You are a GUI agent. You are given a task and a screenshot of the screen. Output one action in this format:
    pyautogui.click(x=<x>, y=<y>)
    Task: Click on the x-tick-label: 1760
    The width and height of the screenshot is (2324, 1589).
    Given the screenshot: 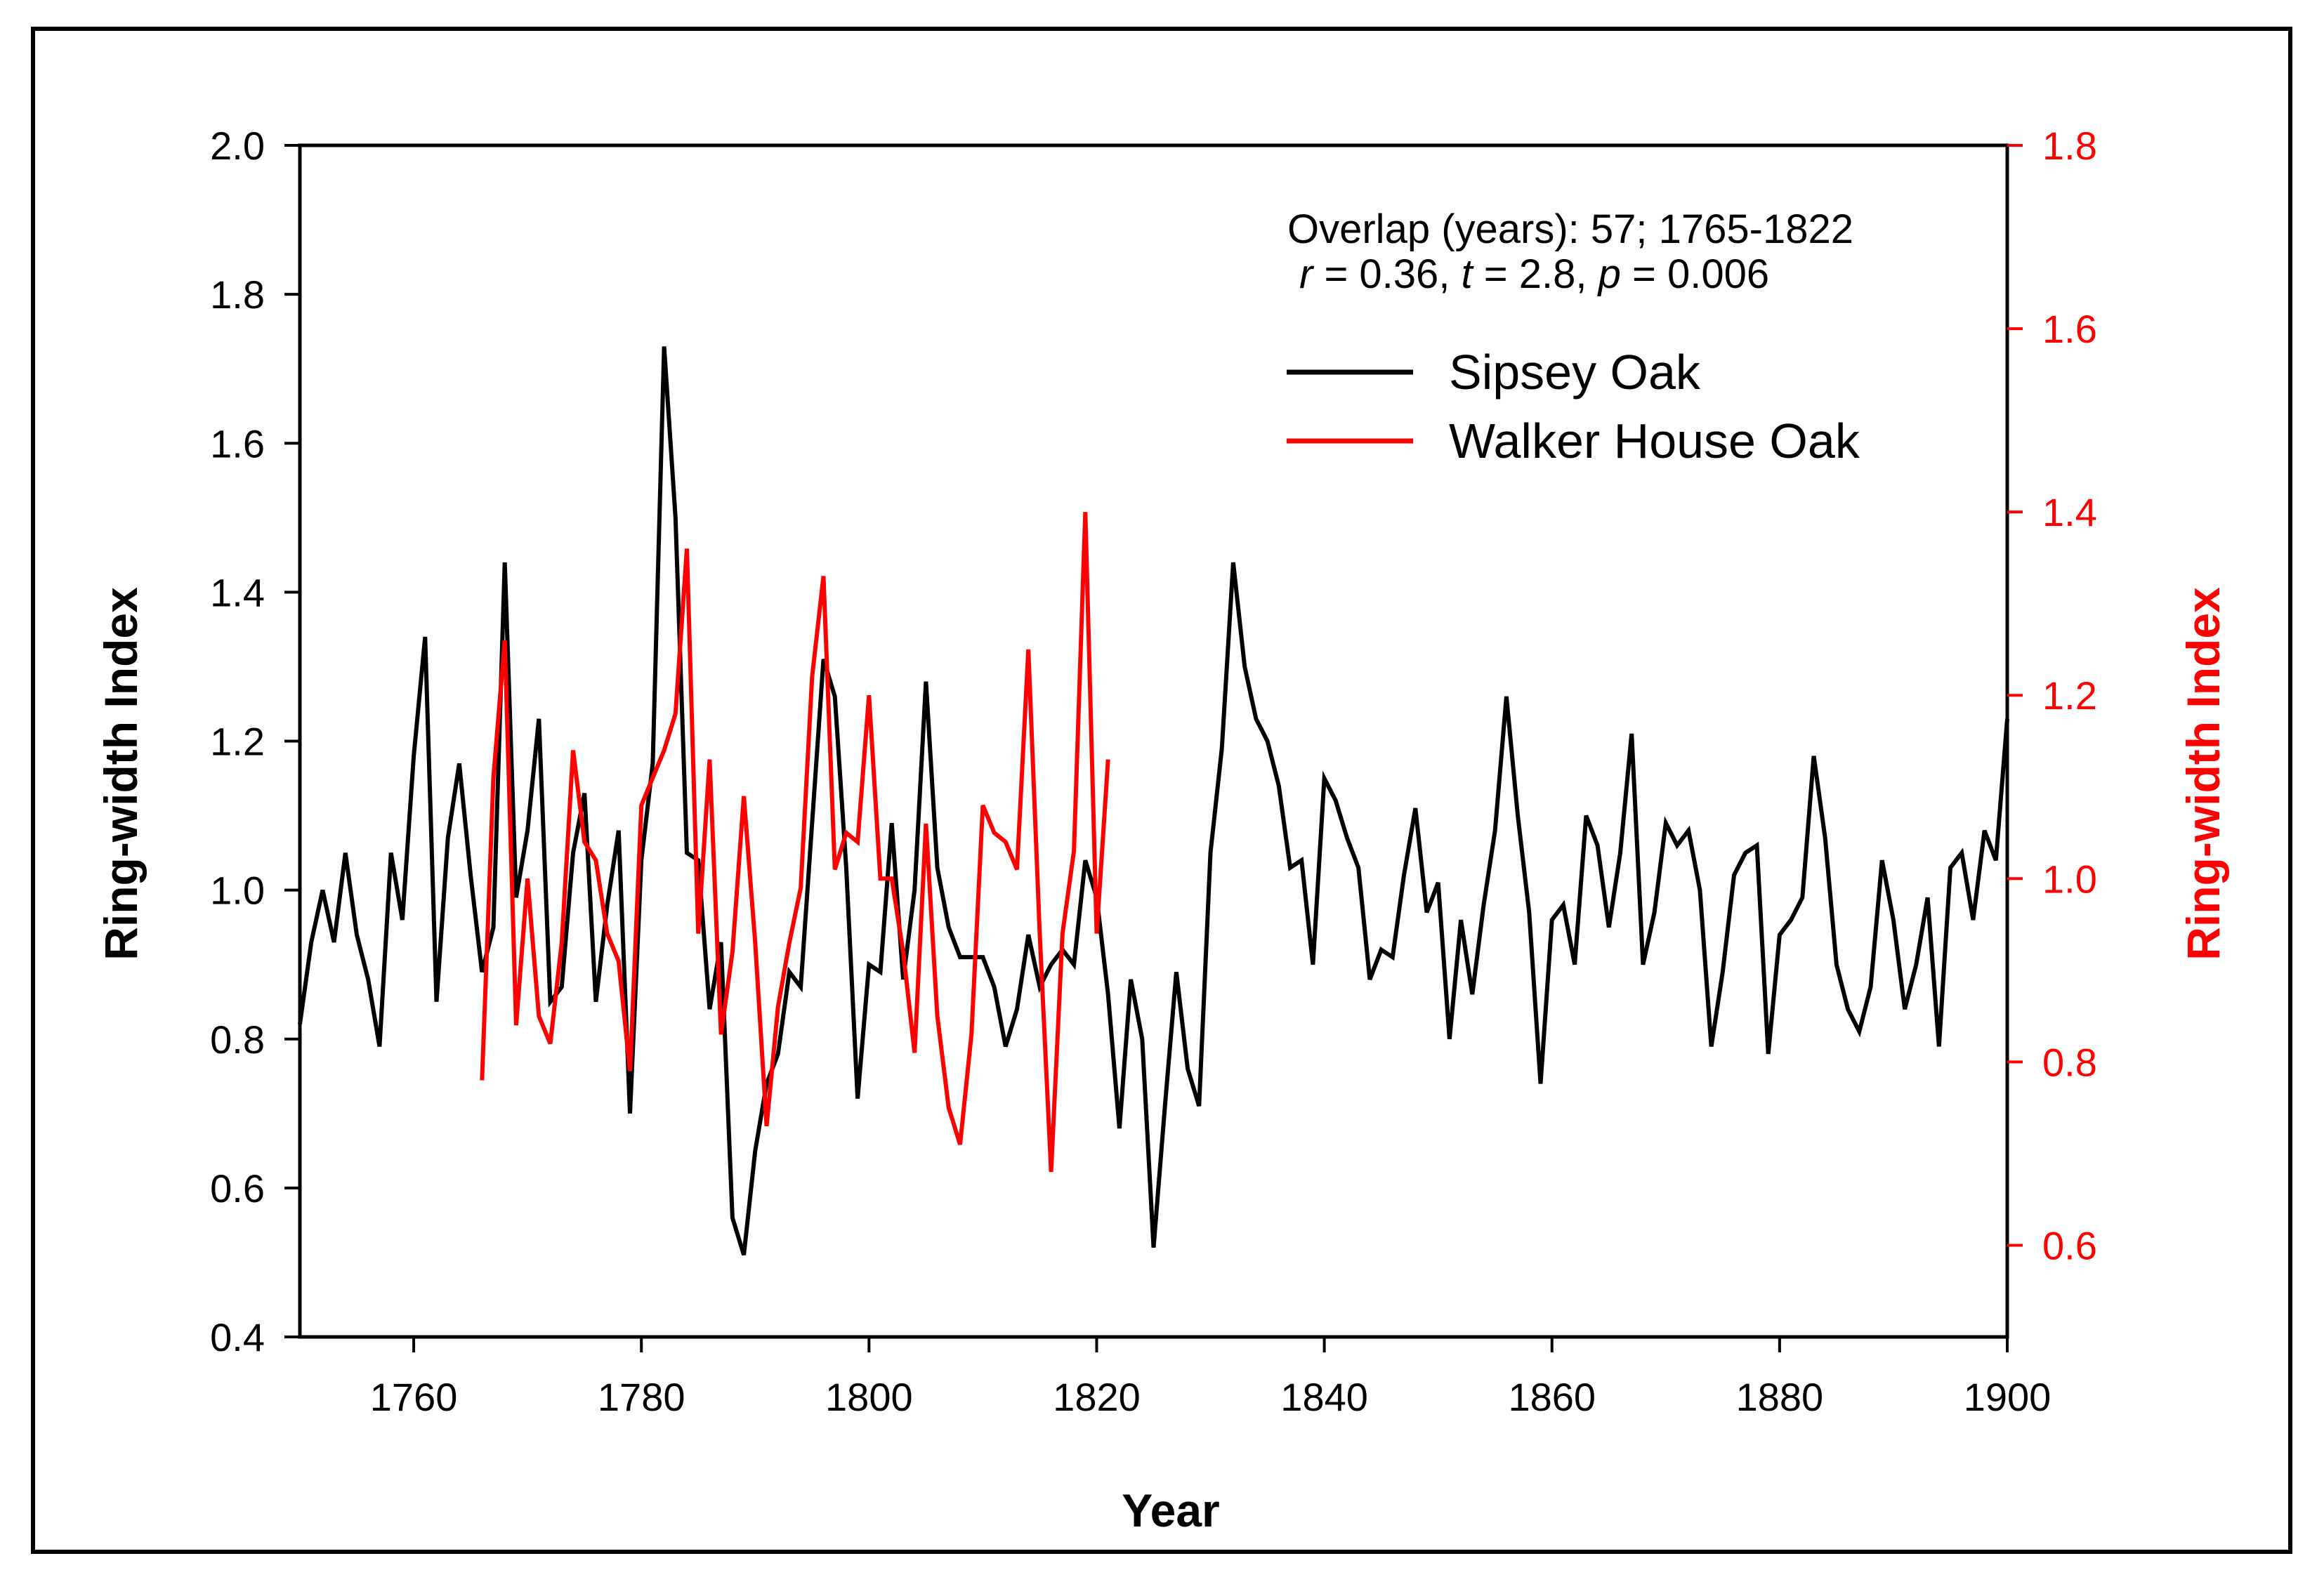 What is the action you would take?
    pyautogui.click(x=414, y=1397)
    